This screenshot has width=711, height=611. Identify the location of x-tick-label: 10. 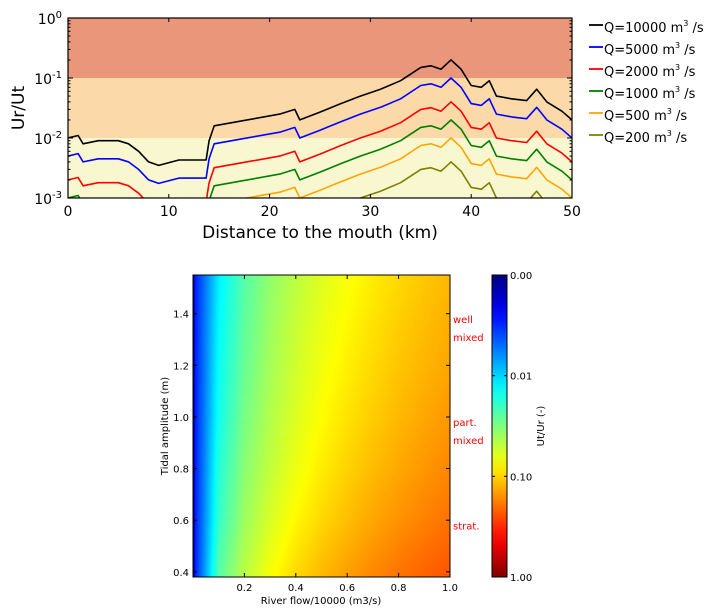
(169, 212).